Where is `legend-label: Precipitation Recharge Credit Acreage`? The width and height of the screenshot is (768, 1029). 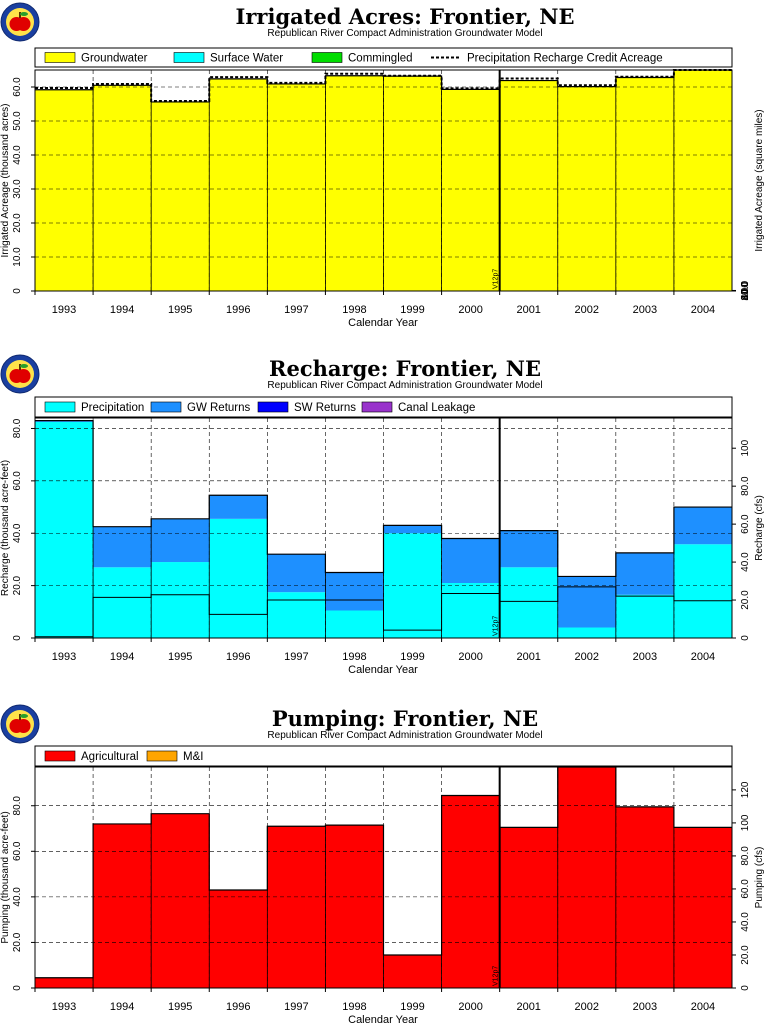
legend-label: Precipitation Recharge Credit Acreage is located at coordinates (565, 59).